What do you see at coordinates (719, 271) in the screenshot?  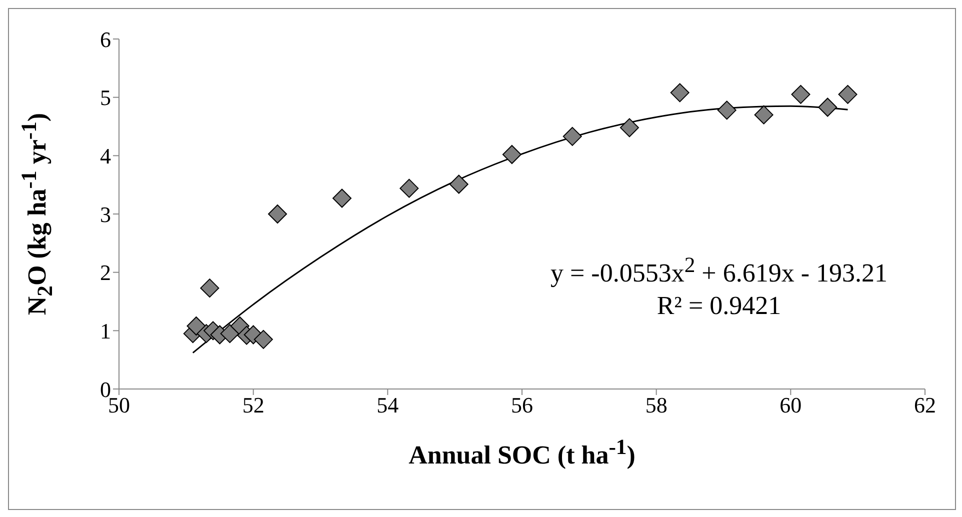 I see `annotation: y = -0.0553x$^{2}$ + 6.619x - 193.21` at bounding box center [719, 271].